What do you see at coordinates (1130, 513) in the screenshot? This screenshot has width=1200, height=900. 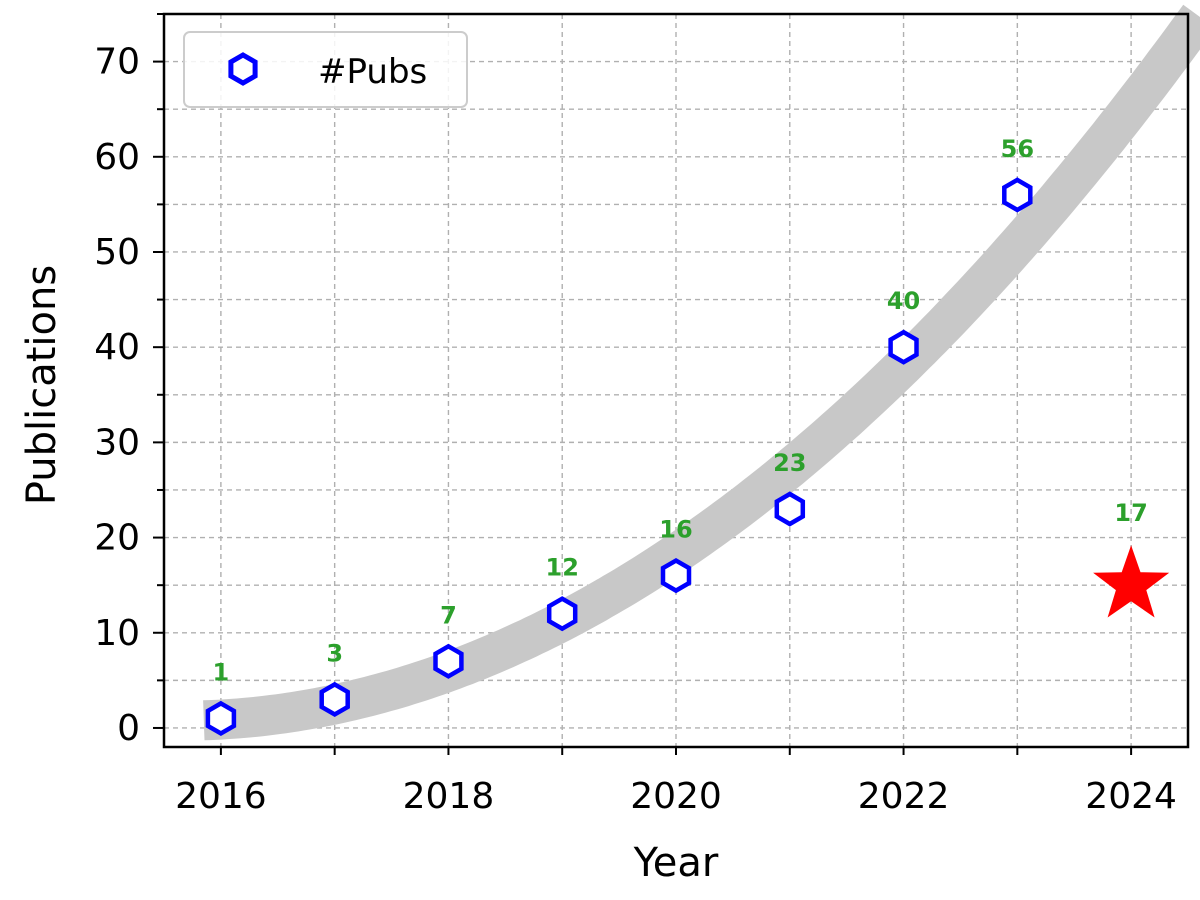 I see `data-label: 17` at bounding box center [1130, 513].